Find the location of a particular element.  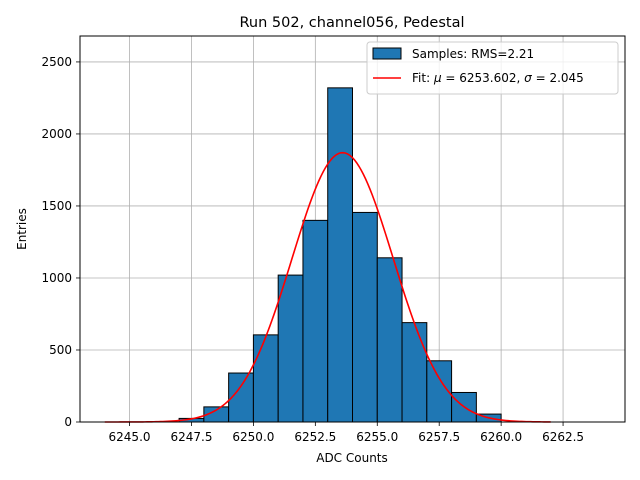

legend-box is located at coordinates (492, 68).